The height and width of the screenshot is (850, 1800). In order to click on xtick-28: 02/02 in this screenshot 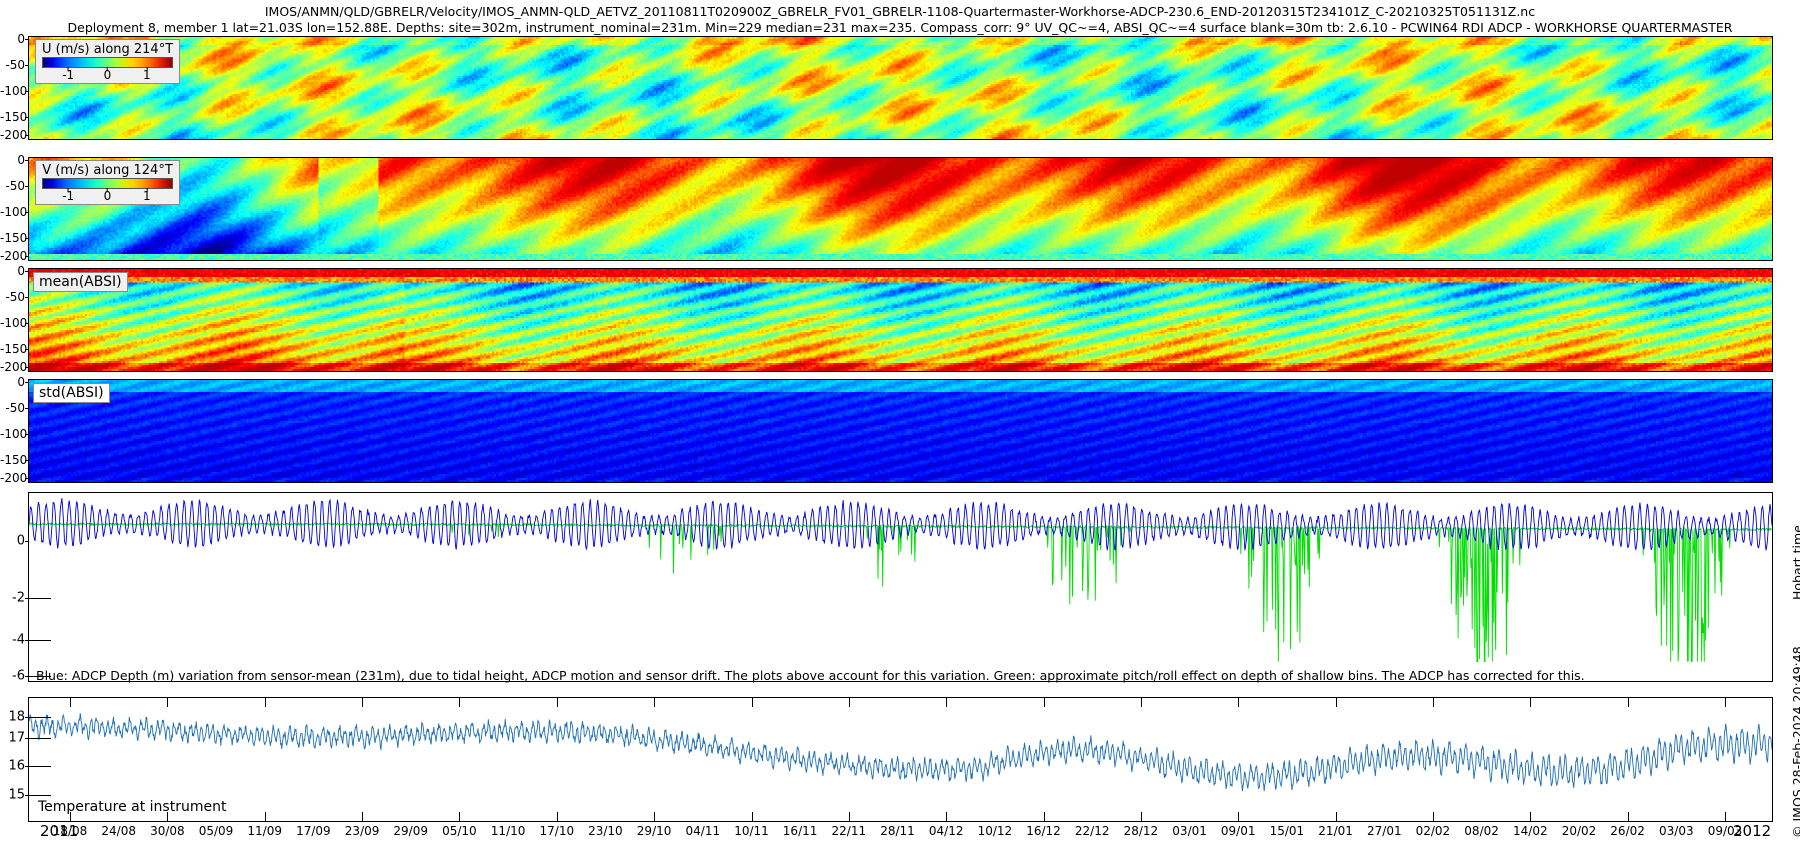, I will do `click(1433, 831)`.